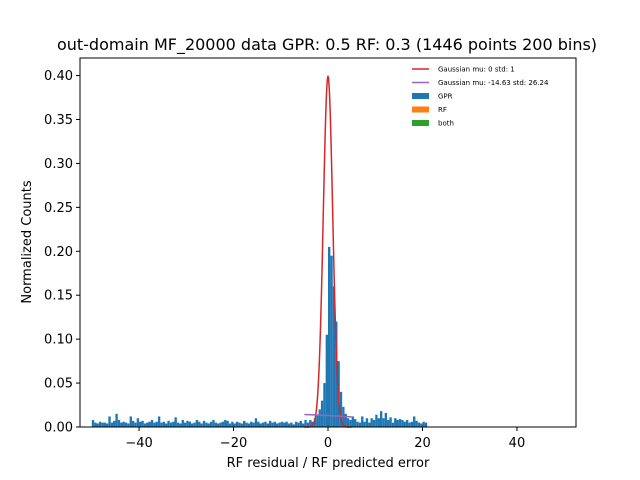  I want to click on y-tick-label: 0.40, so click(58, 76).